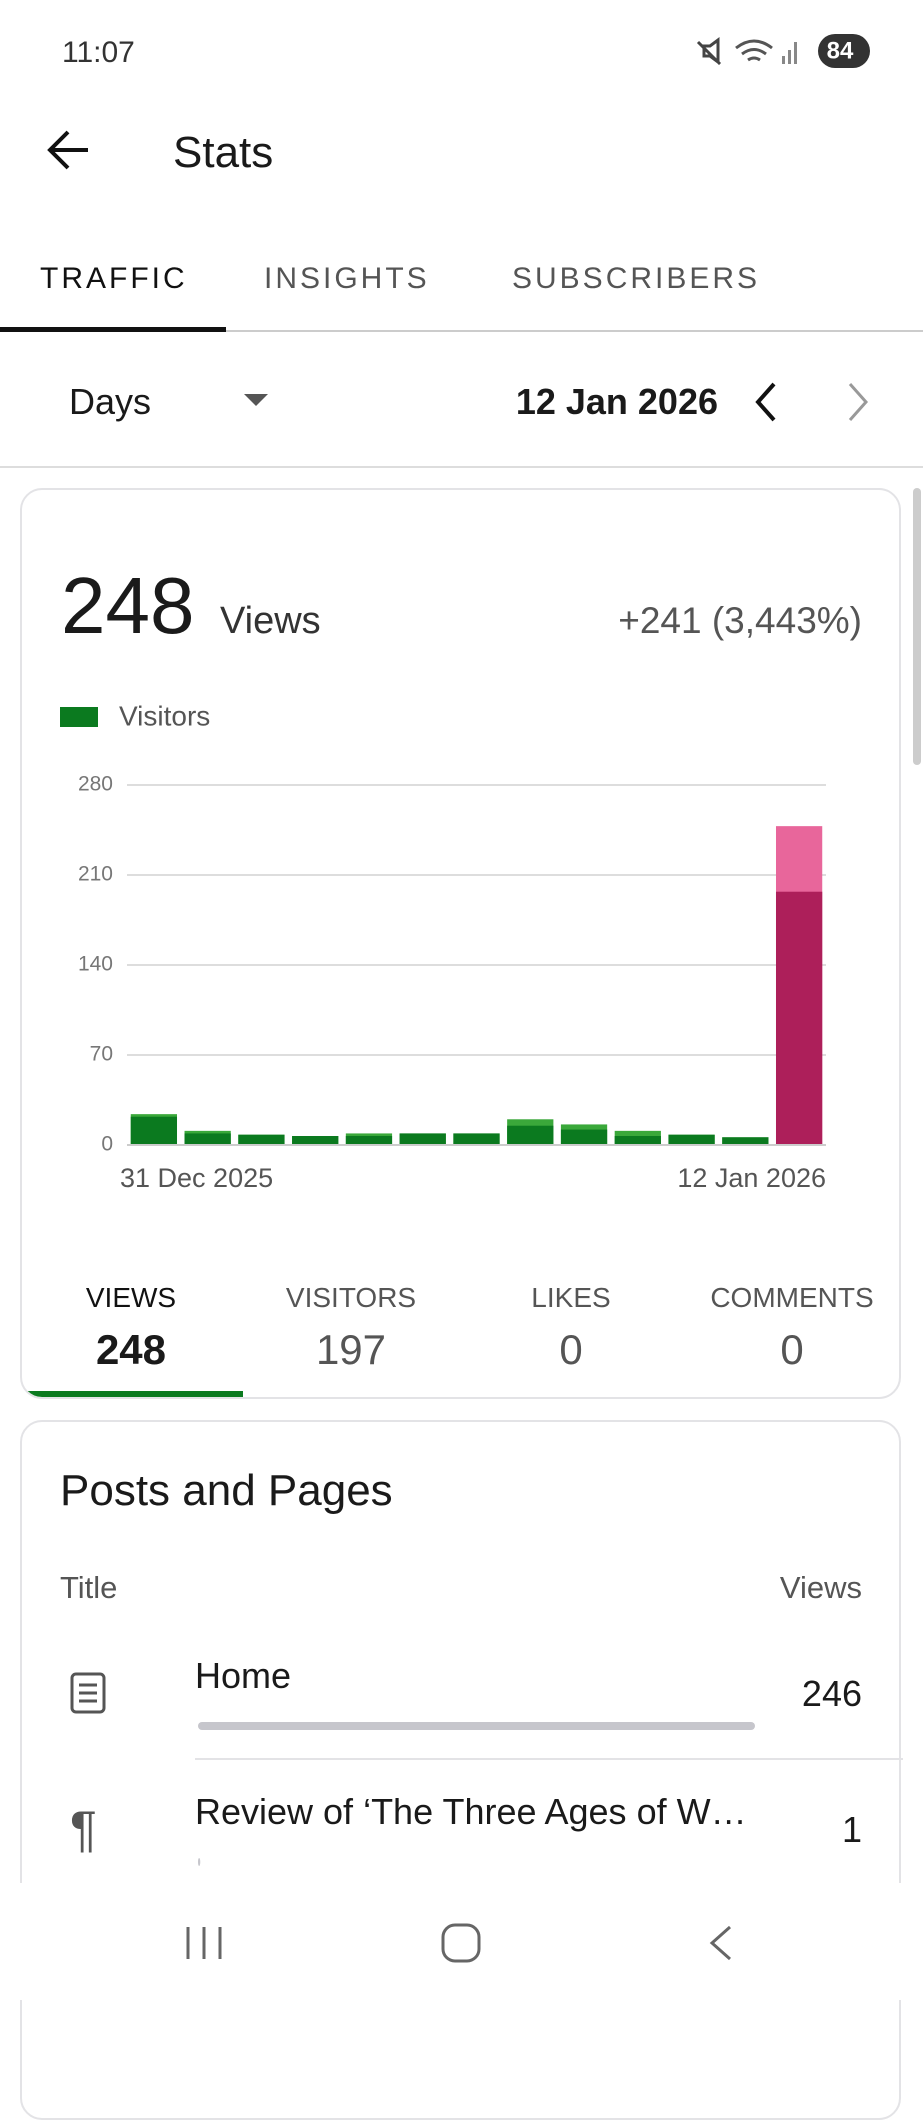 The height and width of the screenshot is (2120, 923). What do you see at coordinates (131, 1297) in the screenshot?
I see `stat-tab-label: VIEWS` at bounding box center [131, 1297].